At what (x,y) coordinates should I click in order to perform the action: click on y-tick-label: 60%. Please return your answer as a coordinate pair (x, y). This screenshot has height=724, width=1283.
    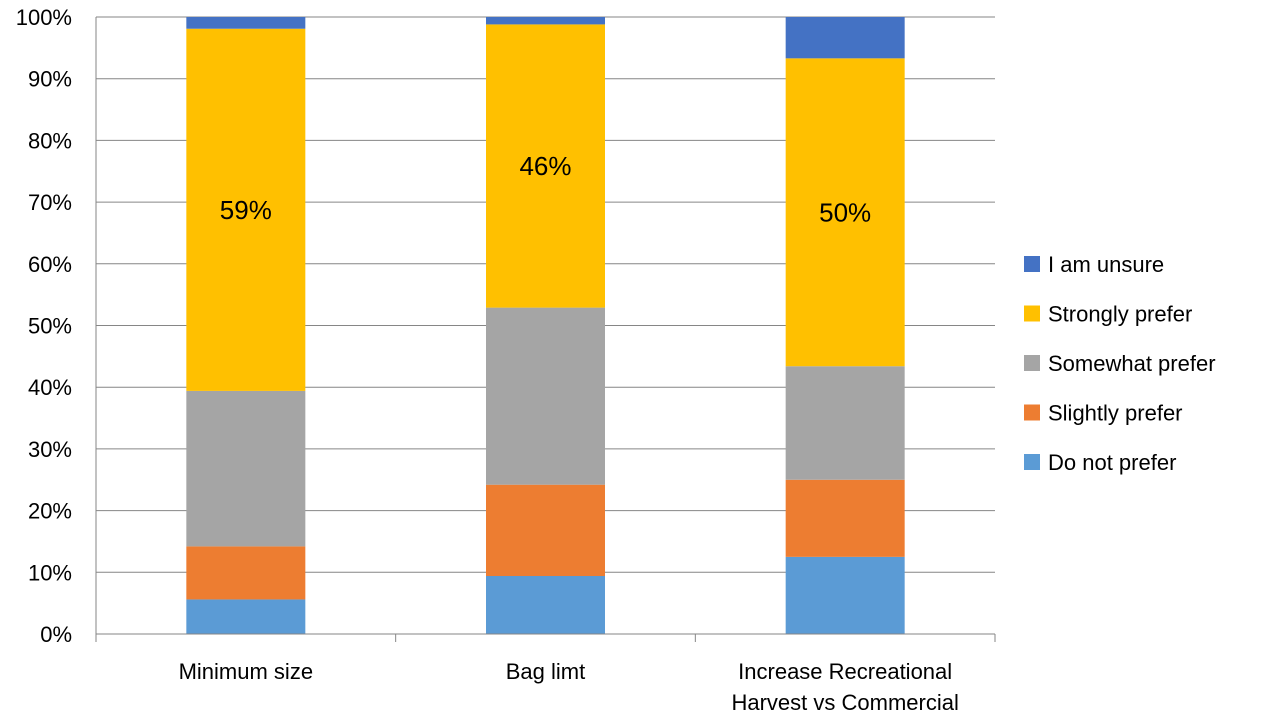
    Looking at the image, I should click on (50, 264).